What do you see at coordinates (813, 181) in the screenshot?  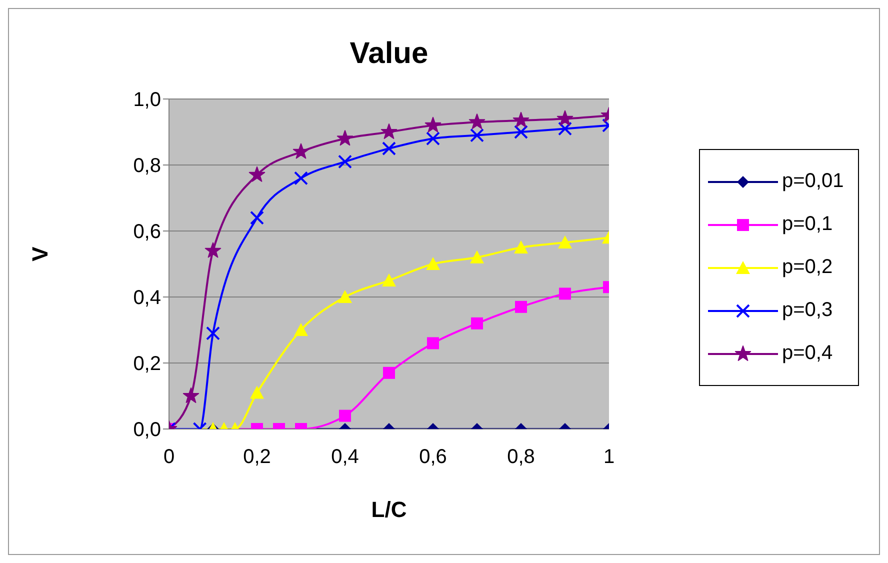 I see `legend-label: p=0,01` at bounding box center [813, 181].